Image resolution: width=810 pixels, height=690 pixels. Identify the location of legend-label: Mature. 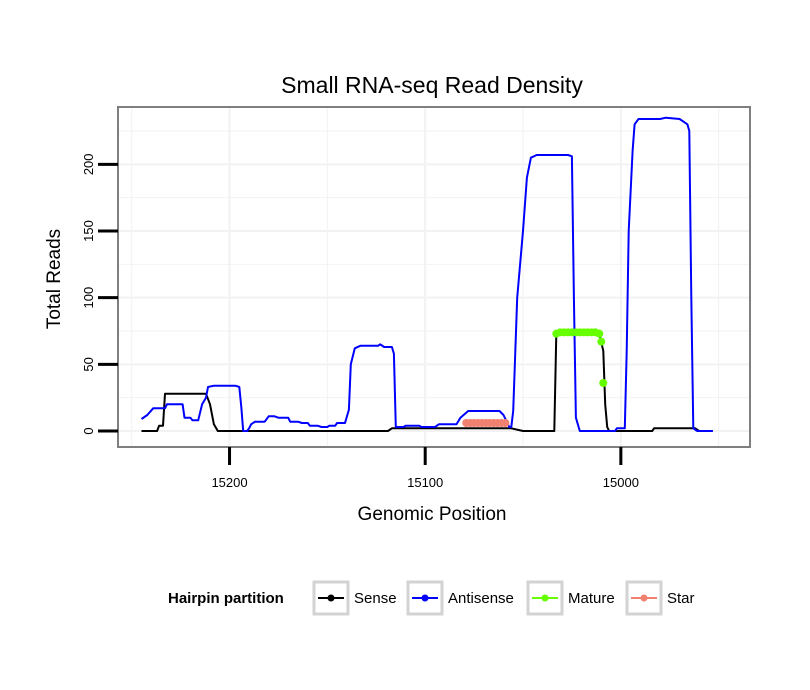
(591, 598).